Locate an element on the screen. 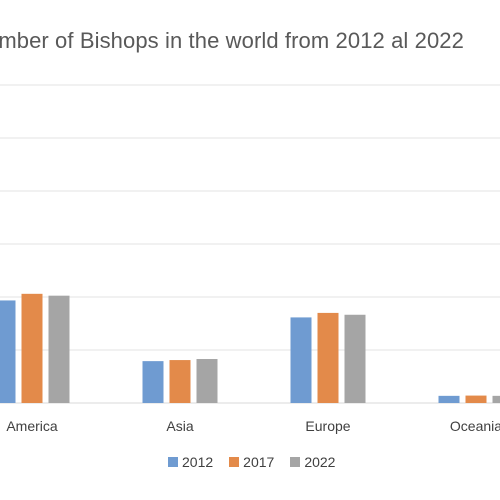  bar-oceania-2022 is located at coordinates (496, 399).